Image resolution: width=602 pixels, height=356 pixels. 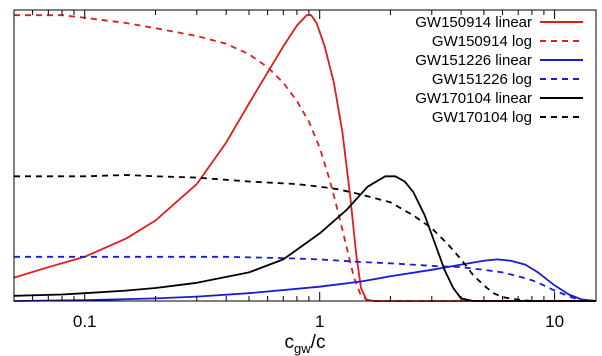 I want to click on legend-label-gw170104-log: GW170104 log, so click(x=482, y=117).